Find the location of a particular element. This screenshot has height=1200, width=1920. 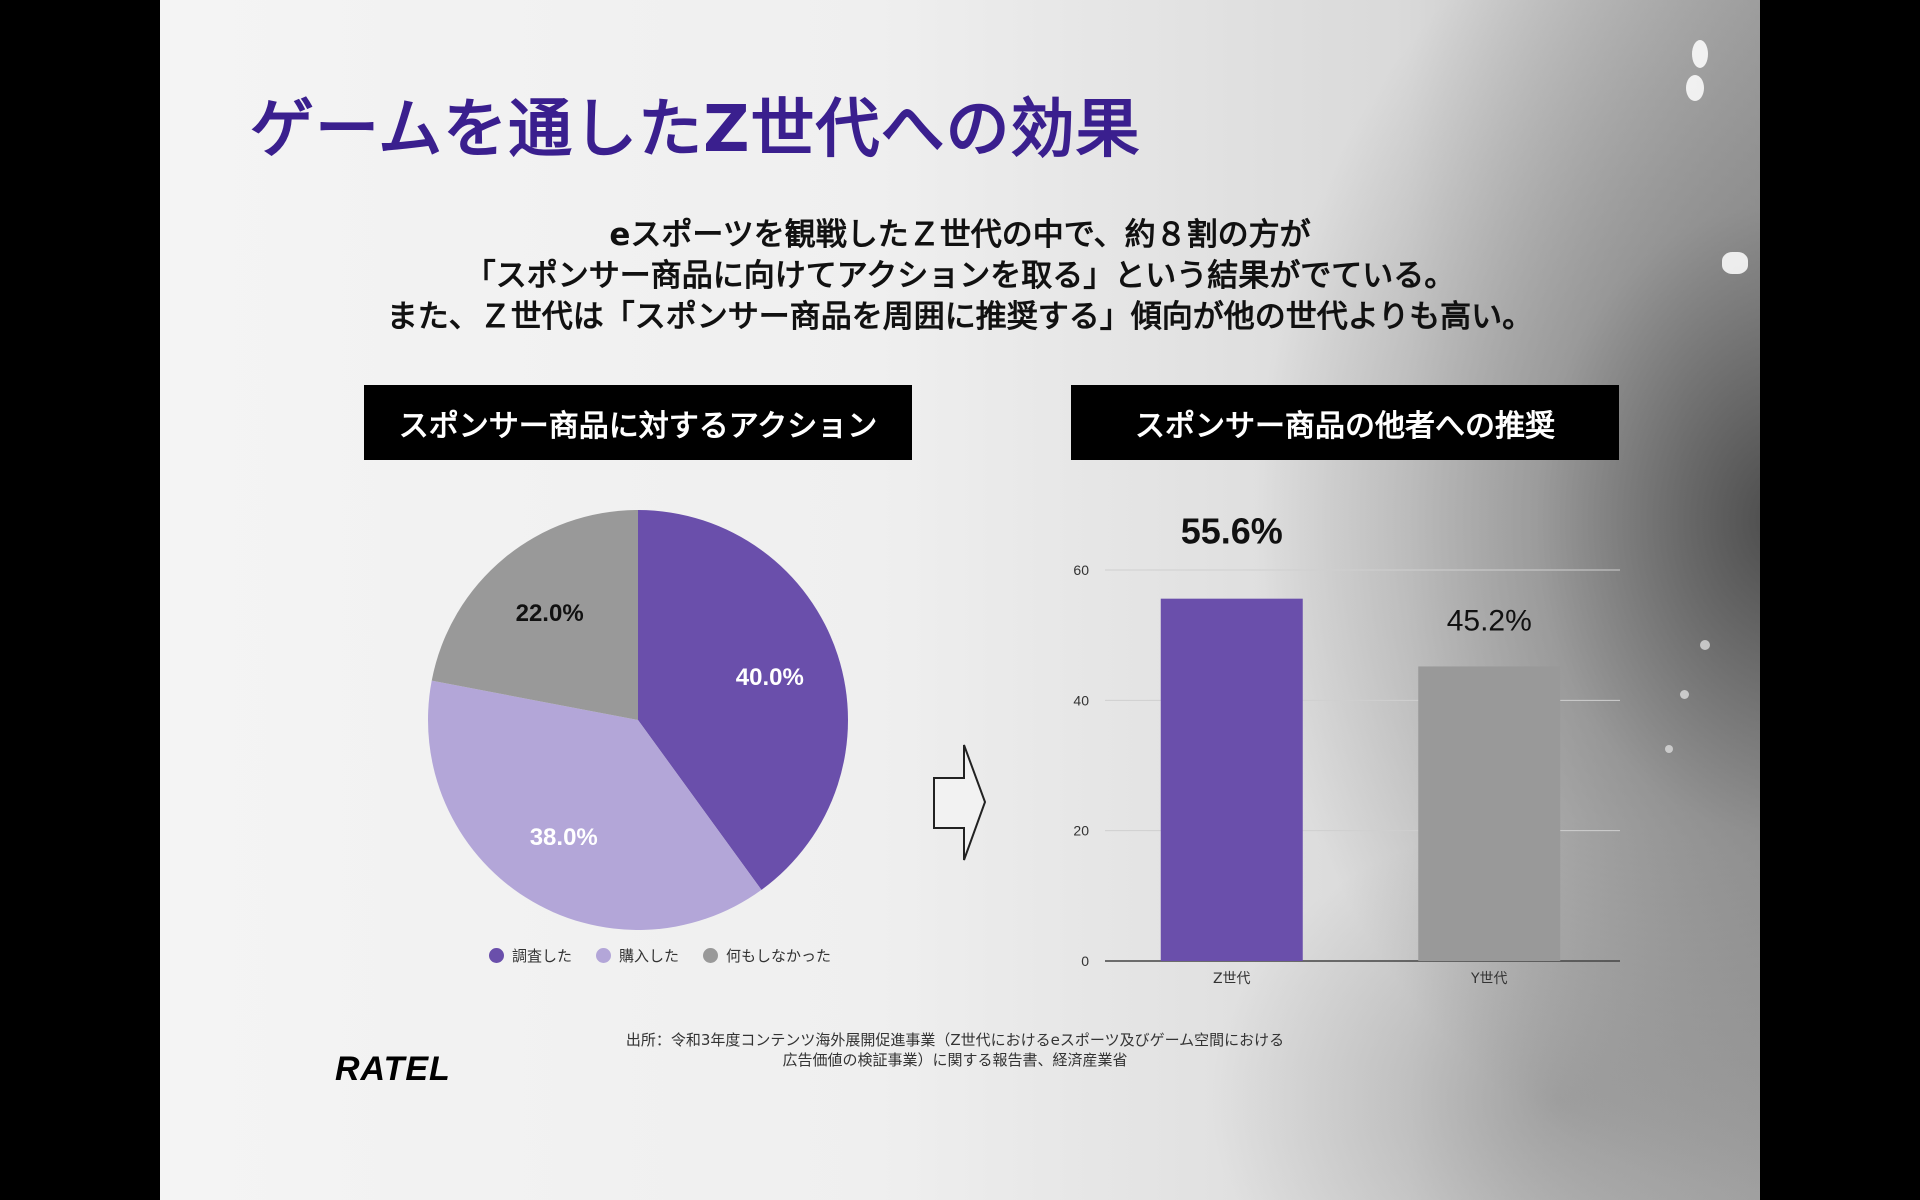

pie-data-label: 22.0% is located at coordinates (550, 613).